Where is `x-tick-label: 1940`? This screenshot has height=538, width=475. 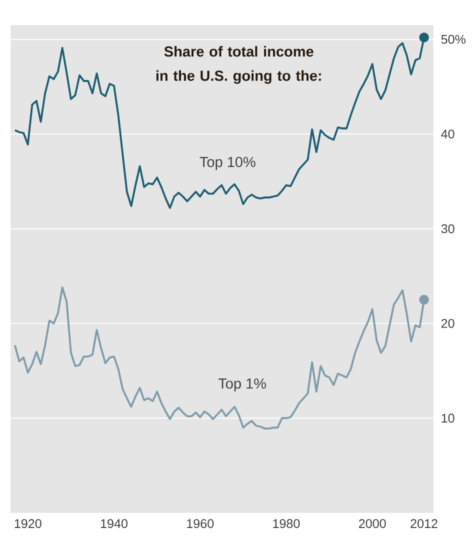
x-tick-label: 1940 is located at coordinates (114, 523).